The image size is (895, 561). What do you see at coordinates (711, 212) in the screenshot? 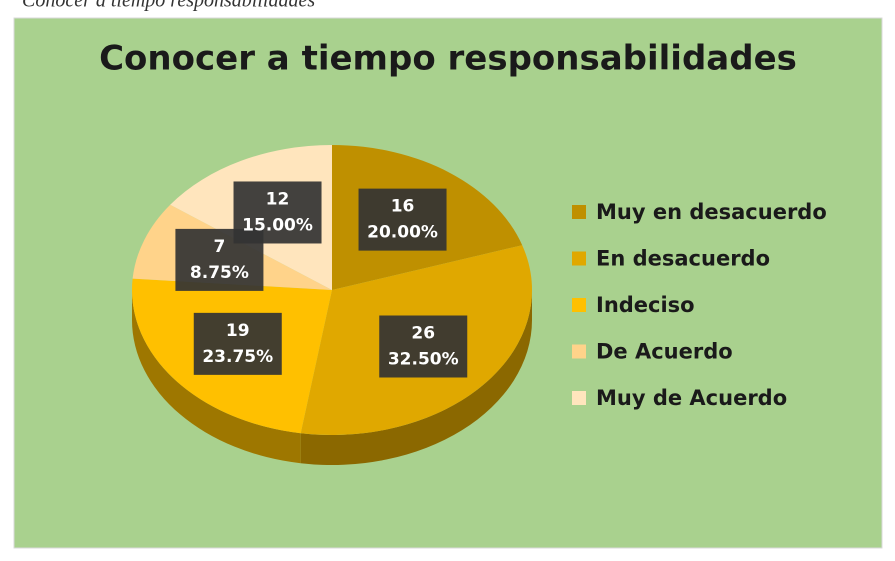
I see `legend-label: Muy en desacuerdo` at bounding box center [711, 212].